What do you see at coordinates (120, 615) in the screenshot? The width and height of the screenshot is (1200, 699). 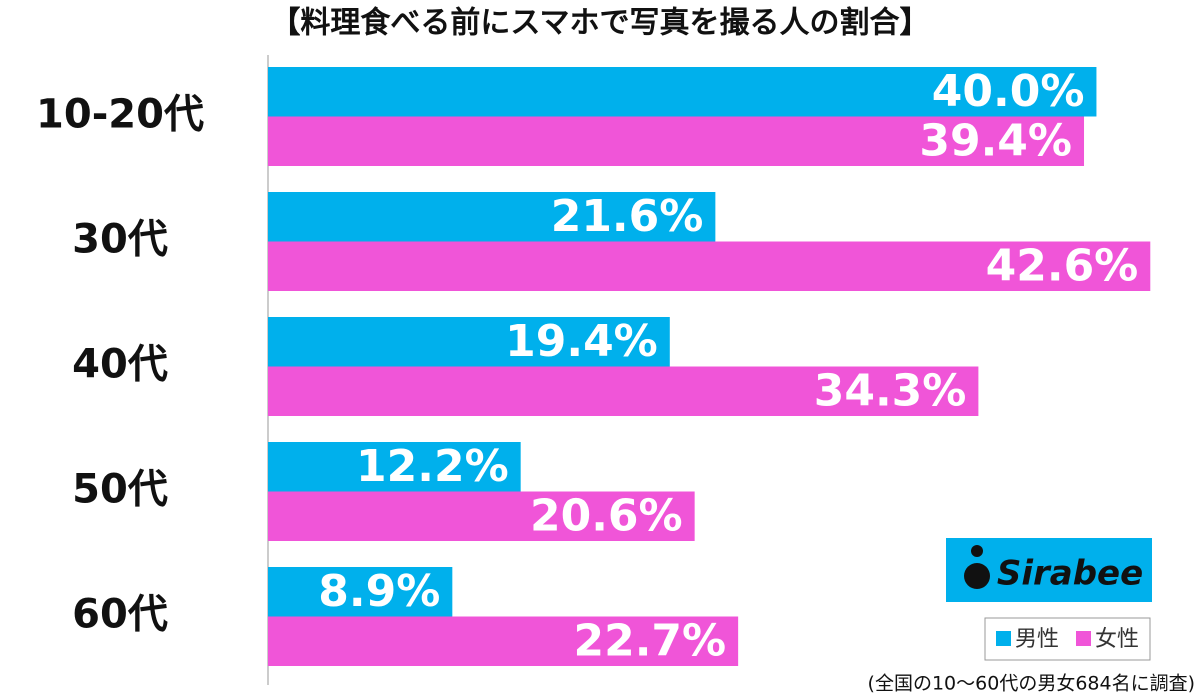 I see `y-tick-label: 60代` at bounding box center [120, 615].